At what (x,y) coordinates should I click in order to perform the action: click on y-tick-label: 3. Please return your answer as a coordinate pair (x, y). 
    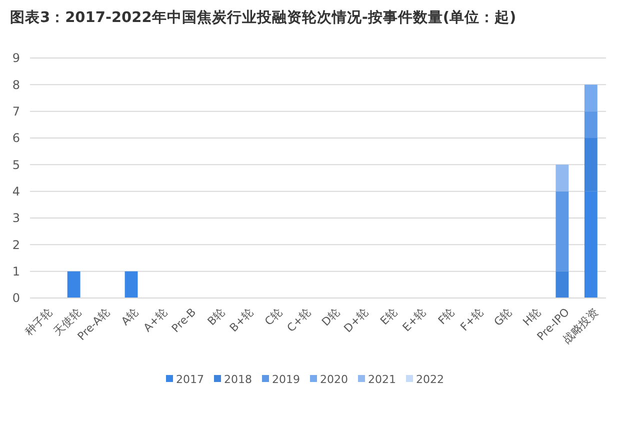
    Looking at the image, I should click on (16, 218).